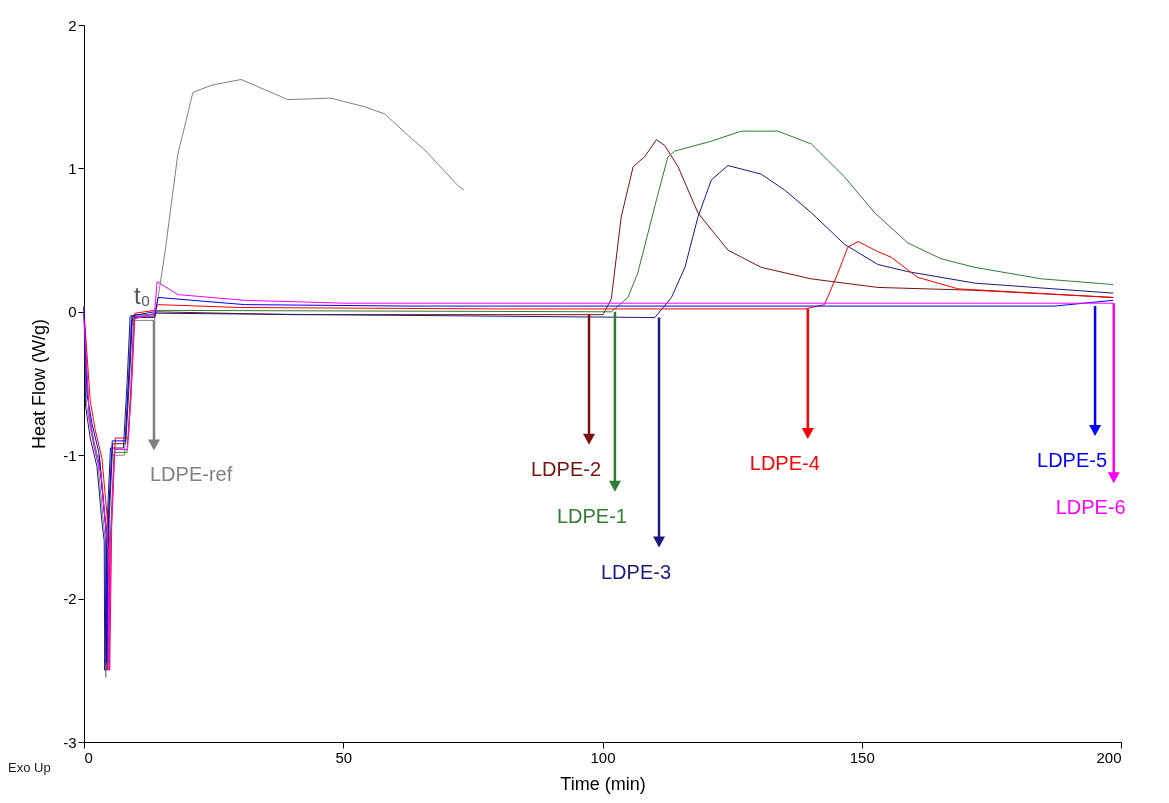 The width and height of the screenshot is (1169, 803). Describe the element at coordinates (88, 757) in the screenshot. I see `x-tick-label: 0` at that location.